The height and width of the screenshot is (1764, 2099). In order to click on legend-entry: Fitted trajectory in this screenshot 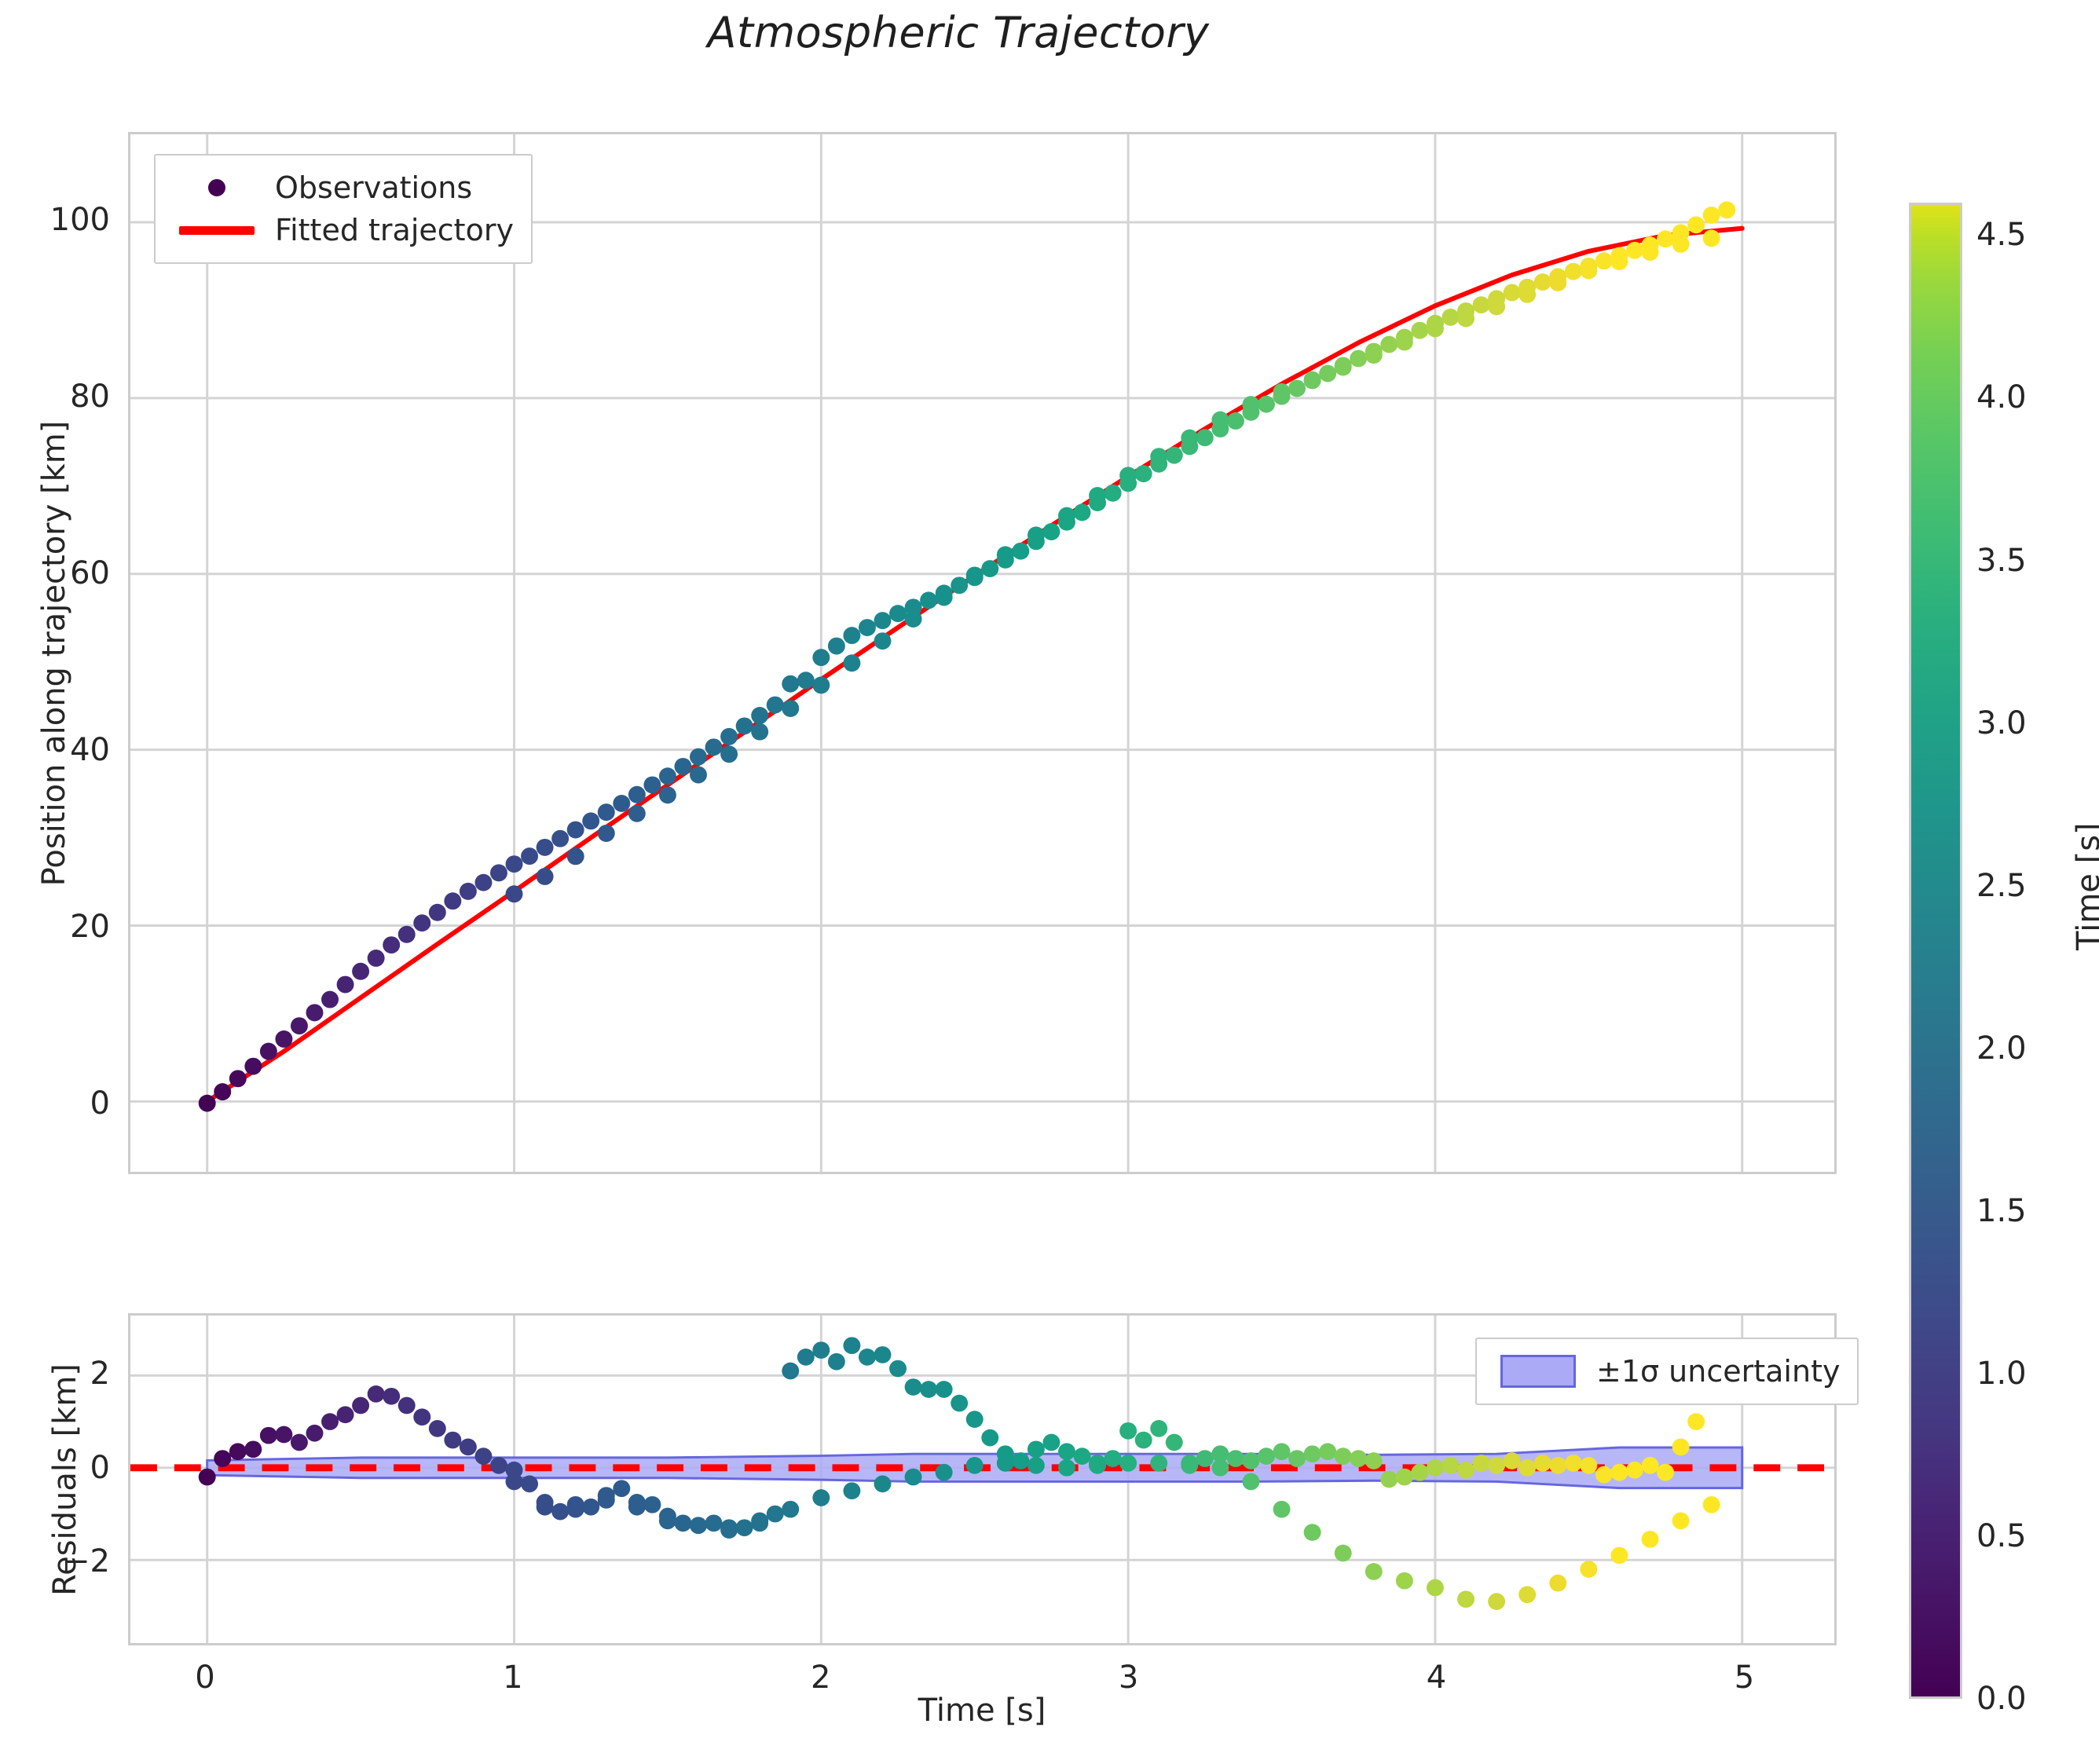, I will do `click(342, 230)`.